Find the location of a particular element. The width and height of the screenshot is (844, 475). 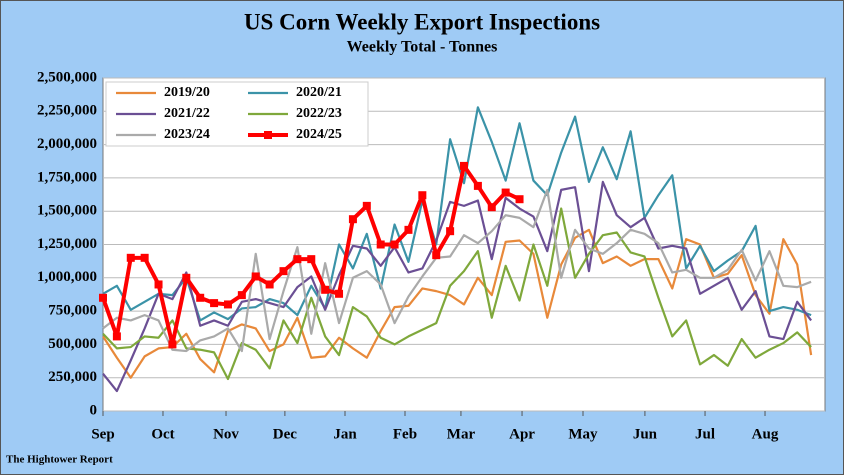

legend-label: 2024/25 is located at coordinates (319, 134).